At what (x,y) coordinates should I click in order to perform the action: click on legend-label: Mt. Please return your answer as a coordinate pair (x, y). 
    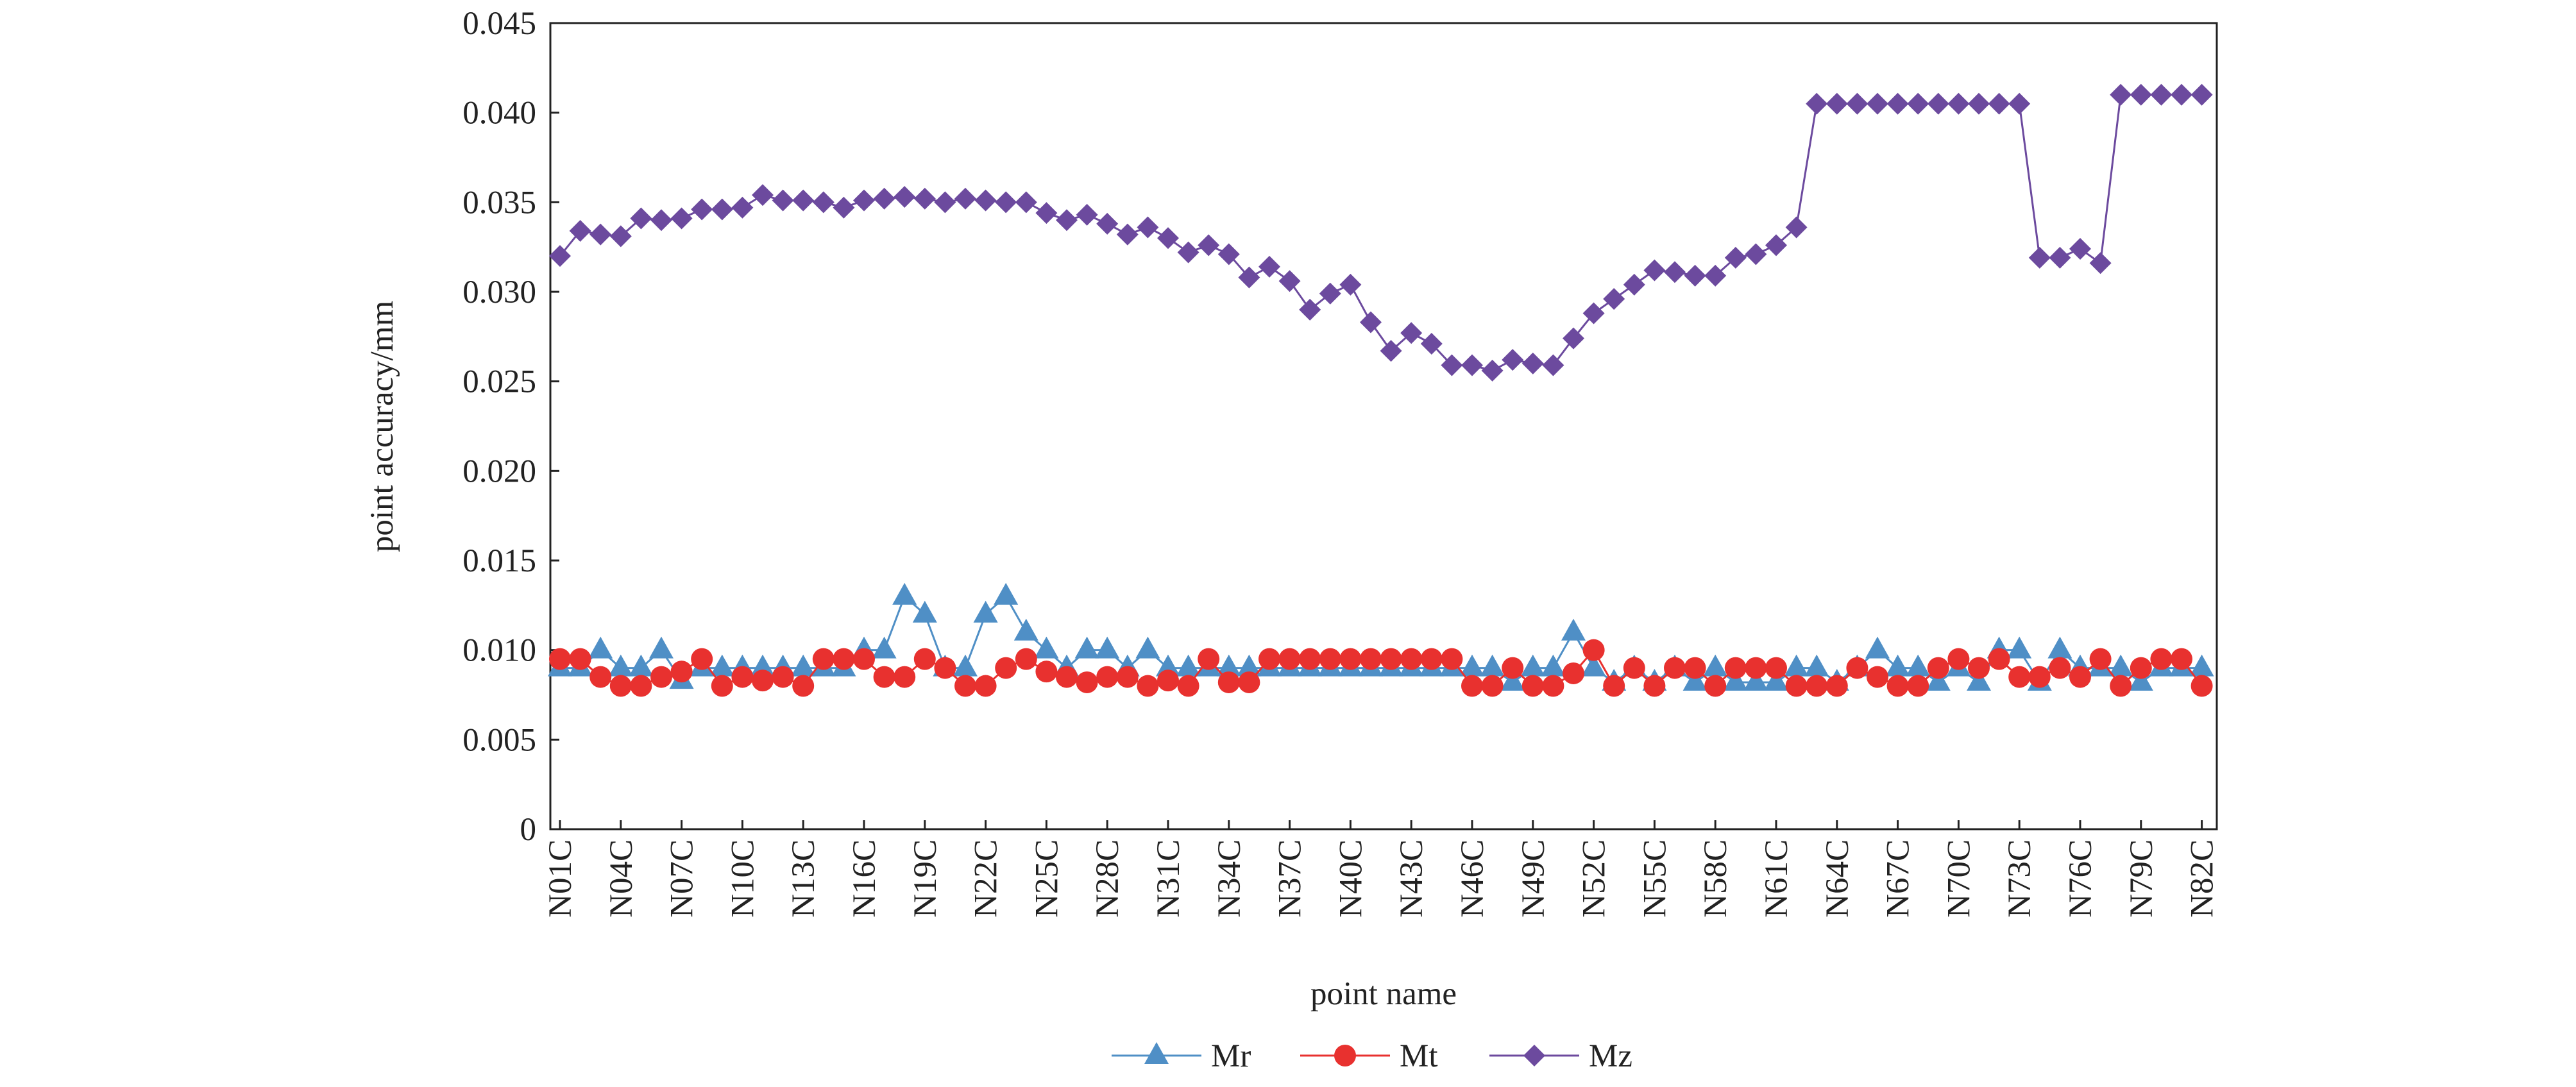
    Looking at the image, I should click on (1419, 1056).